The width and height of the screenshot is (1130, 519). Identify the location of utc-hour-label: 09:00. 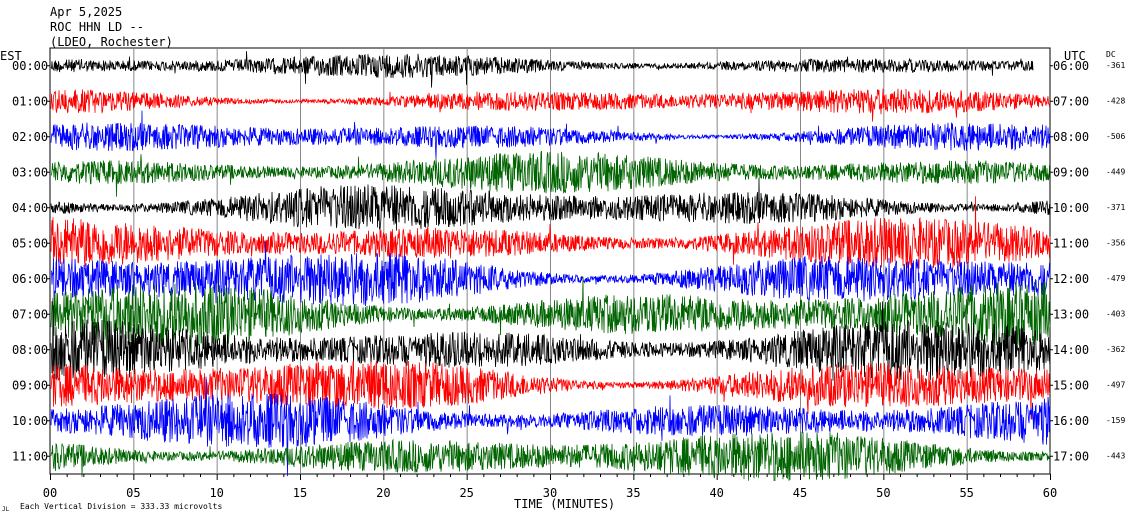
(1071, 172).